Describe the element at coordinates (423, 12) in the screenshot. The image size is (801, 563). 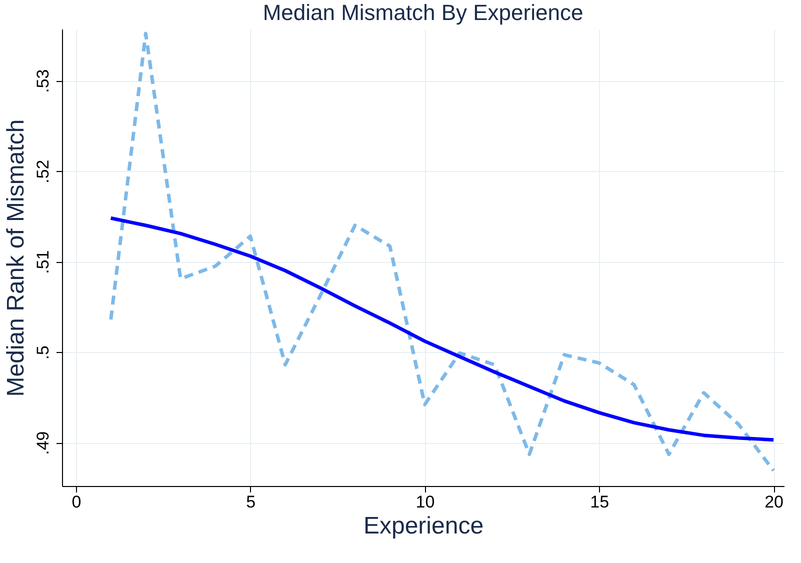
I see `chart-title: Median Mismatch By Experience` at that location.